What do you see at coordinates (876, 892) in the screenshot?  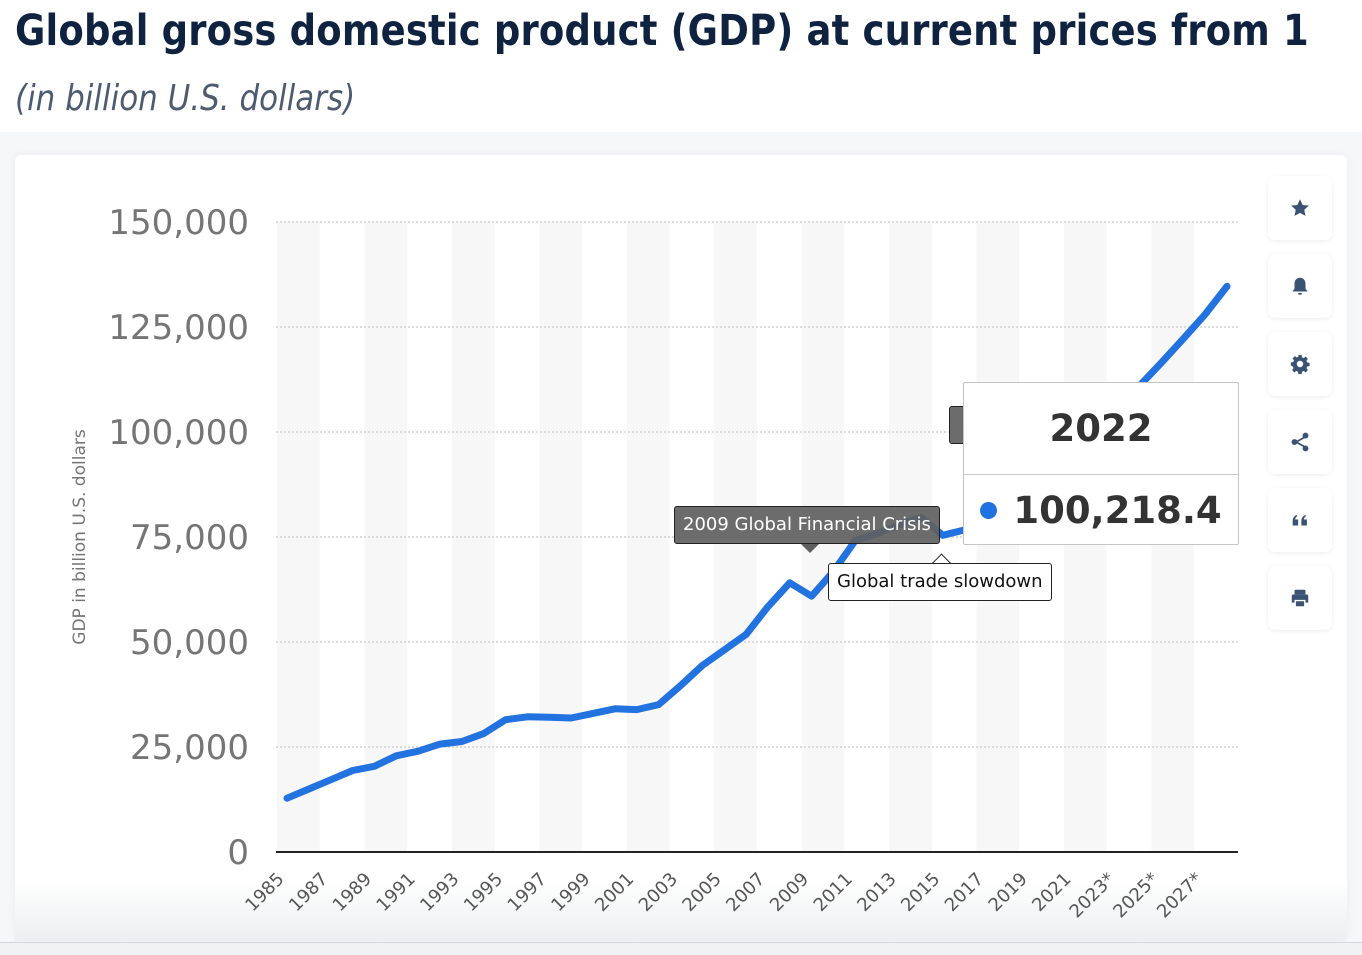 I see `x-tick-label: 2013` at bounding box center [876, 892].